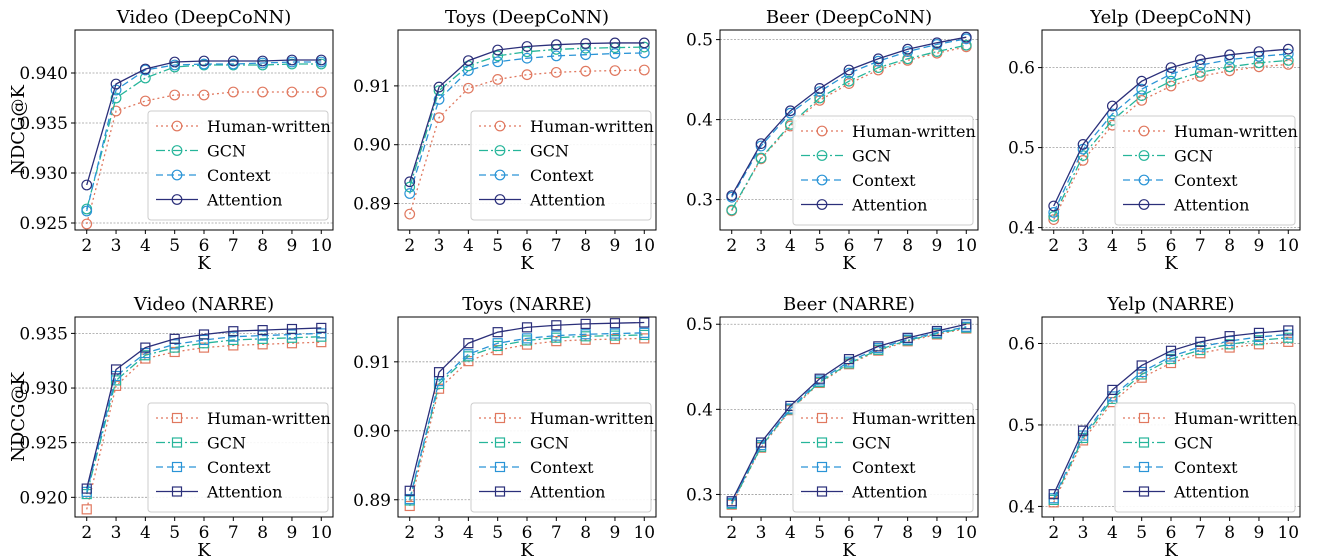 The height and width of the screenshot is (559, 1320). What do you see at coordinates (699, 41) in the screenshot?
I see `y-tick-label: 0.5` at bounding box center [699, 41].